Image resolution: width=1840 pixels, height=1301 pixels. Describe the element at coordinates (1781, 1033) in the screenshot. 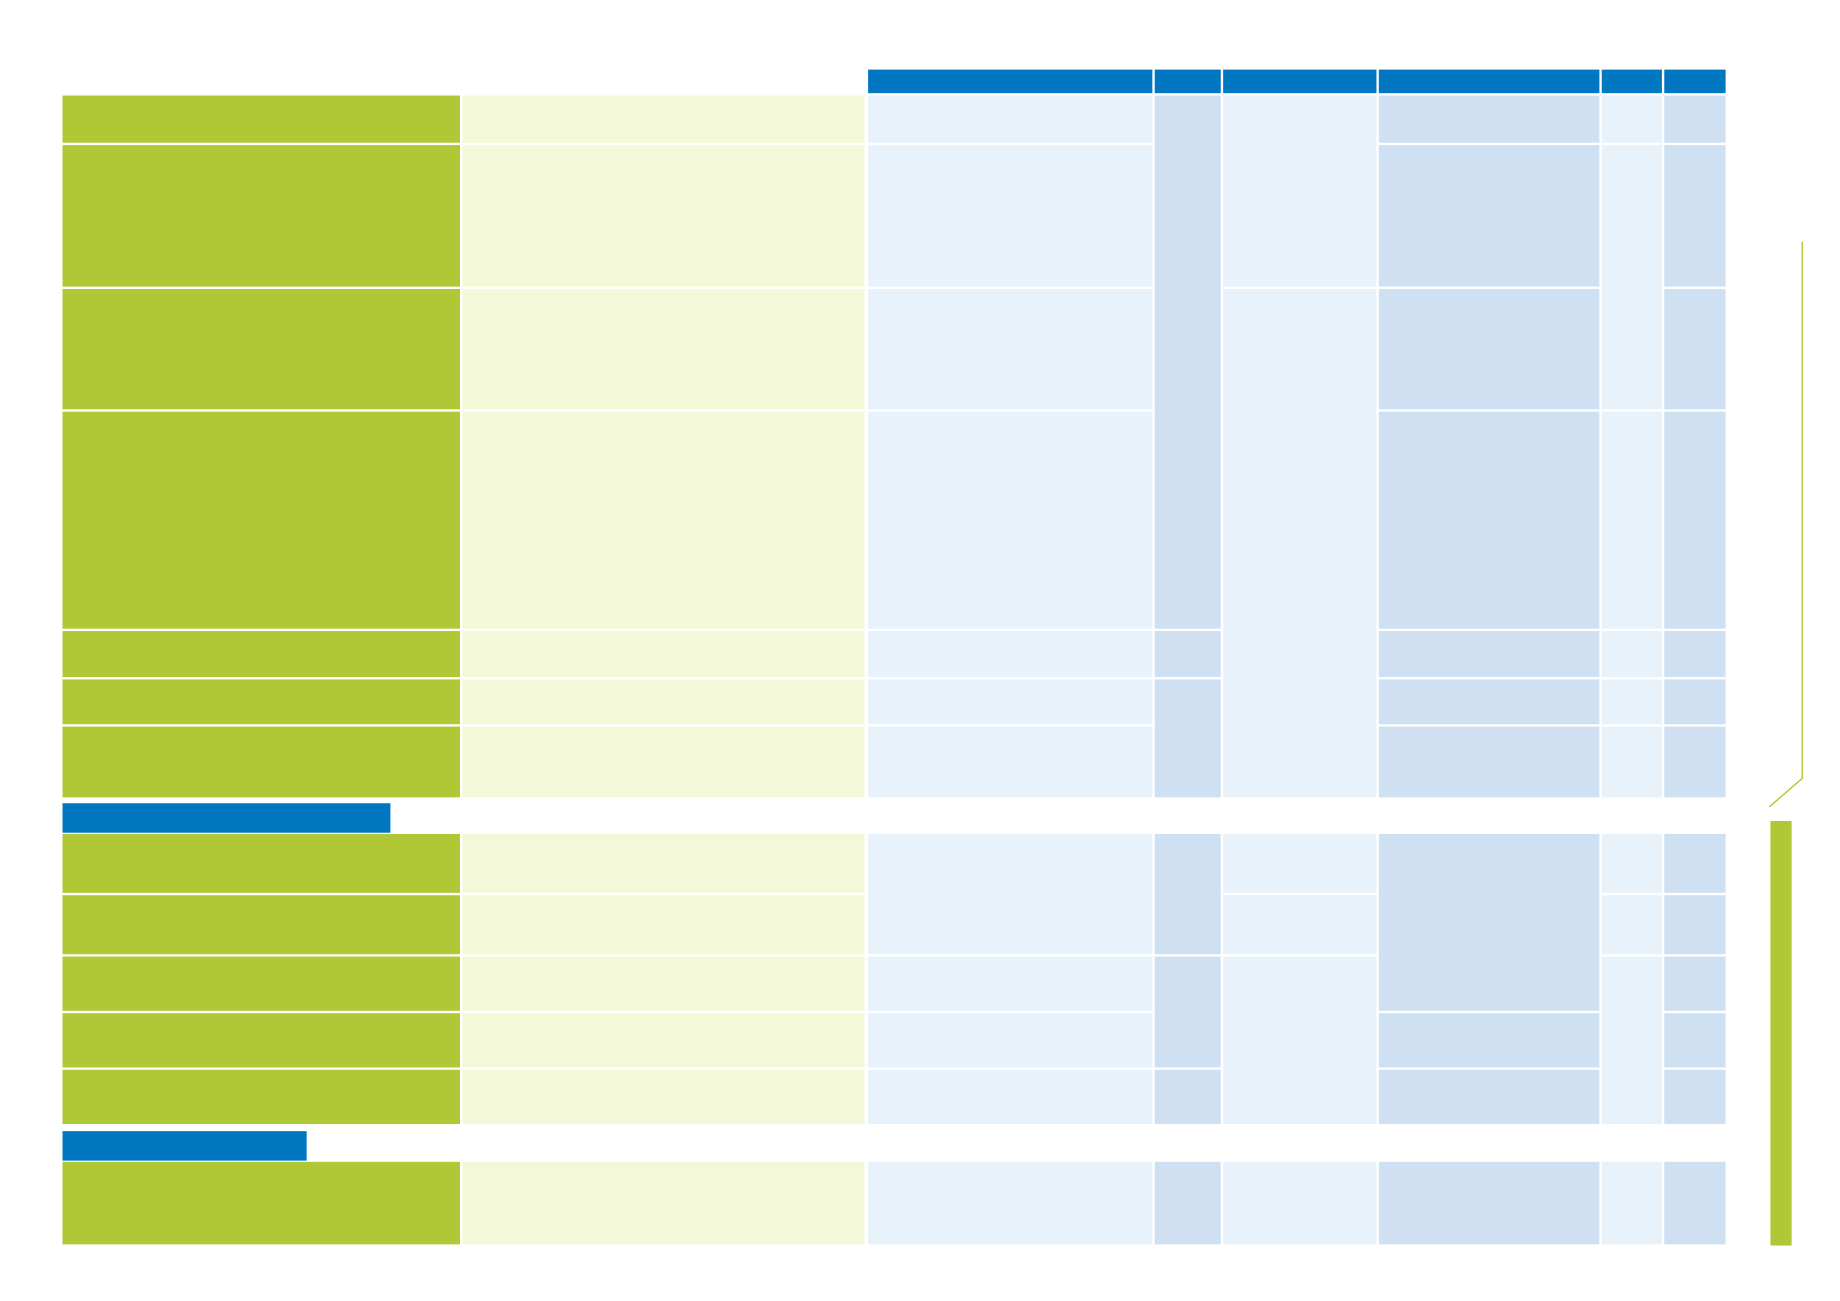

I see `side-bar` at that location.